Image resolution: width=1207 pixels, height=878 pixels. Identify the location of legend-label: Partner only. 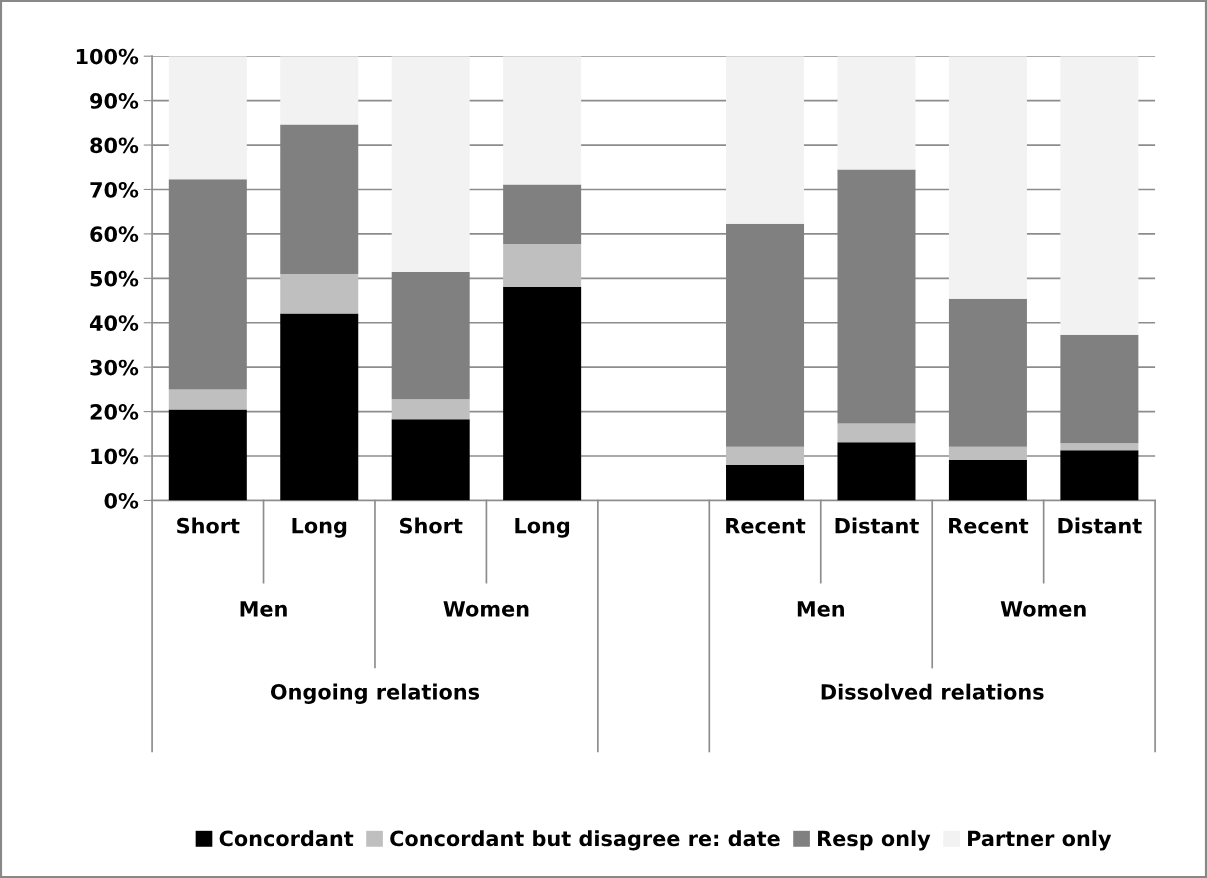
(1040, 840).